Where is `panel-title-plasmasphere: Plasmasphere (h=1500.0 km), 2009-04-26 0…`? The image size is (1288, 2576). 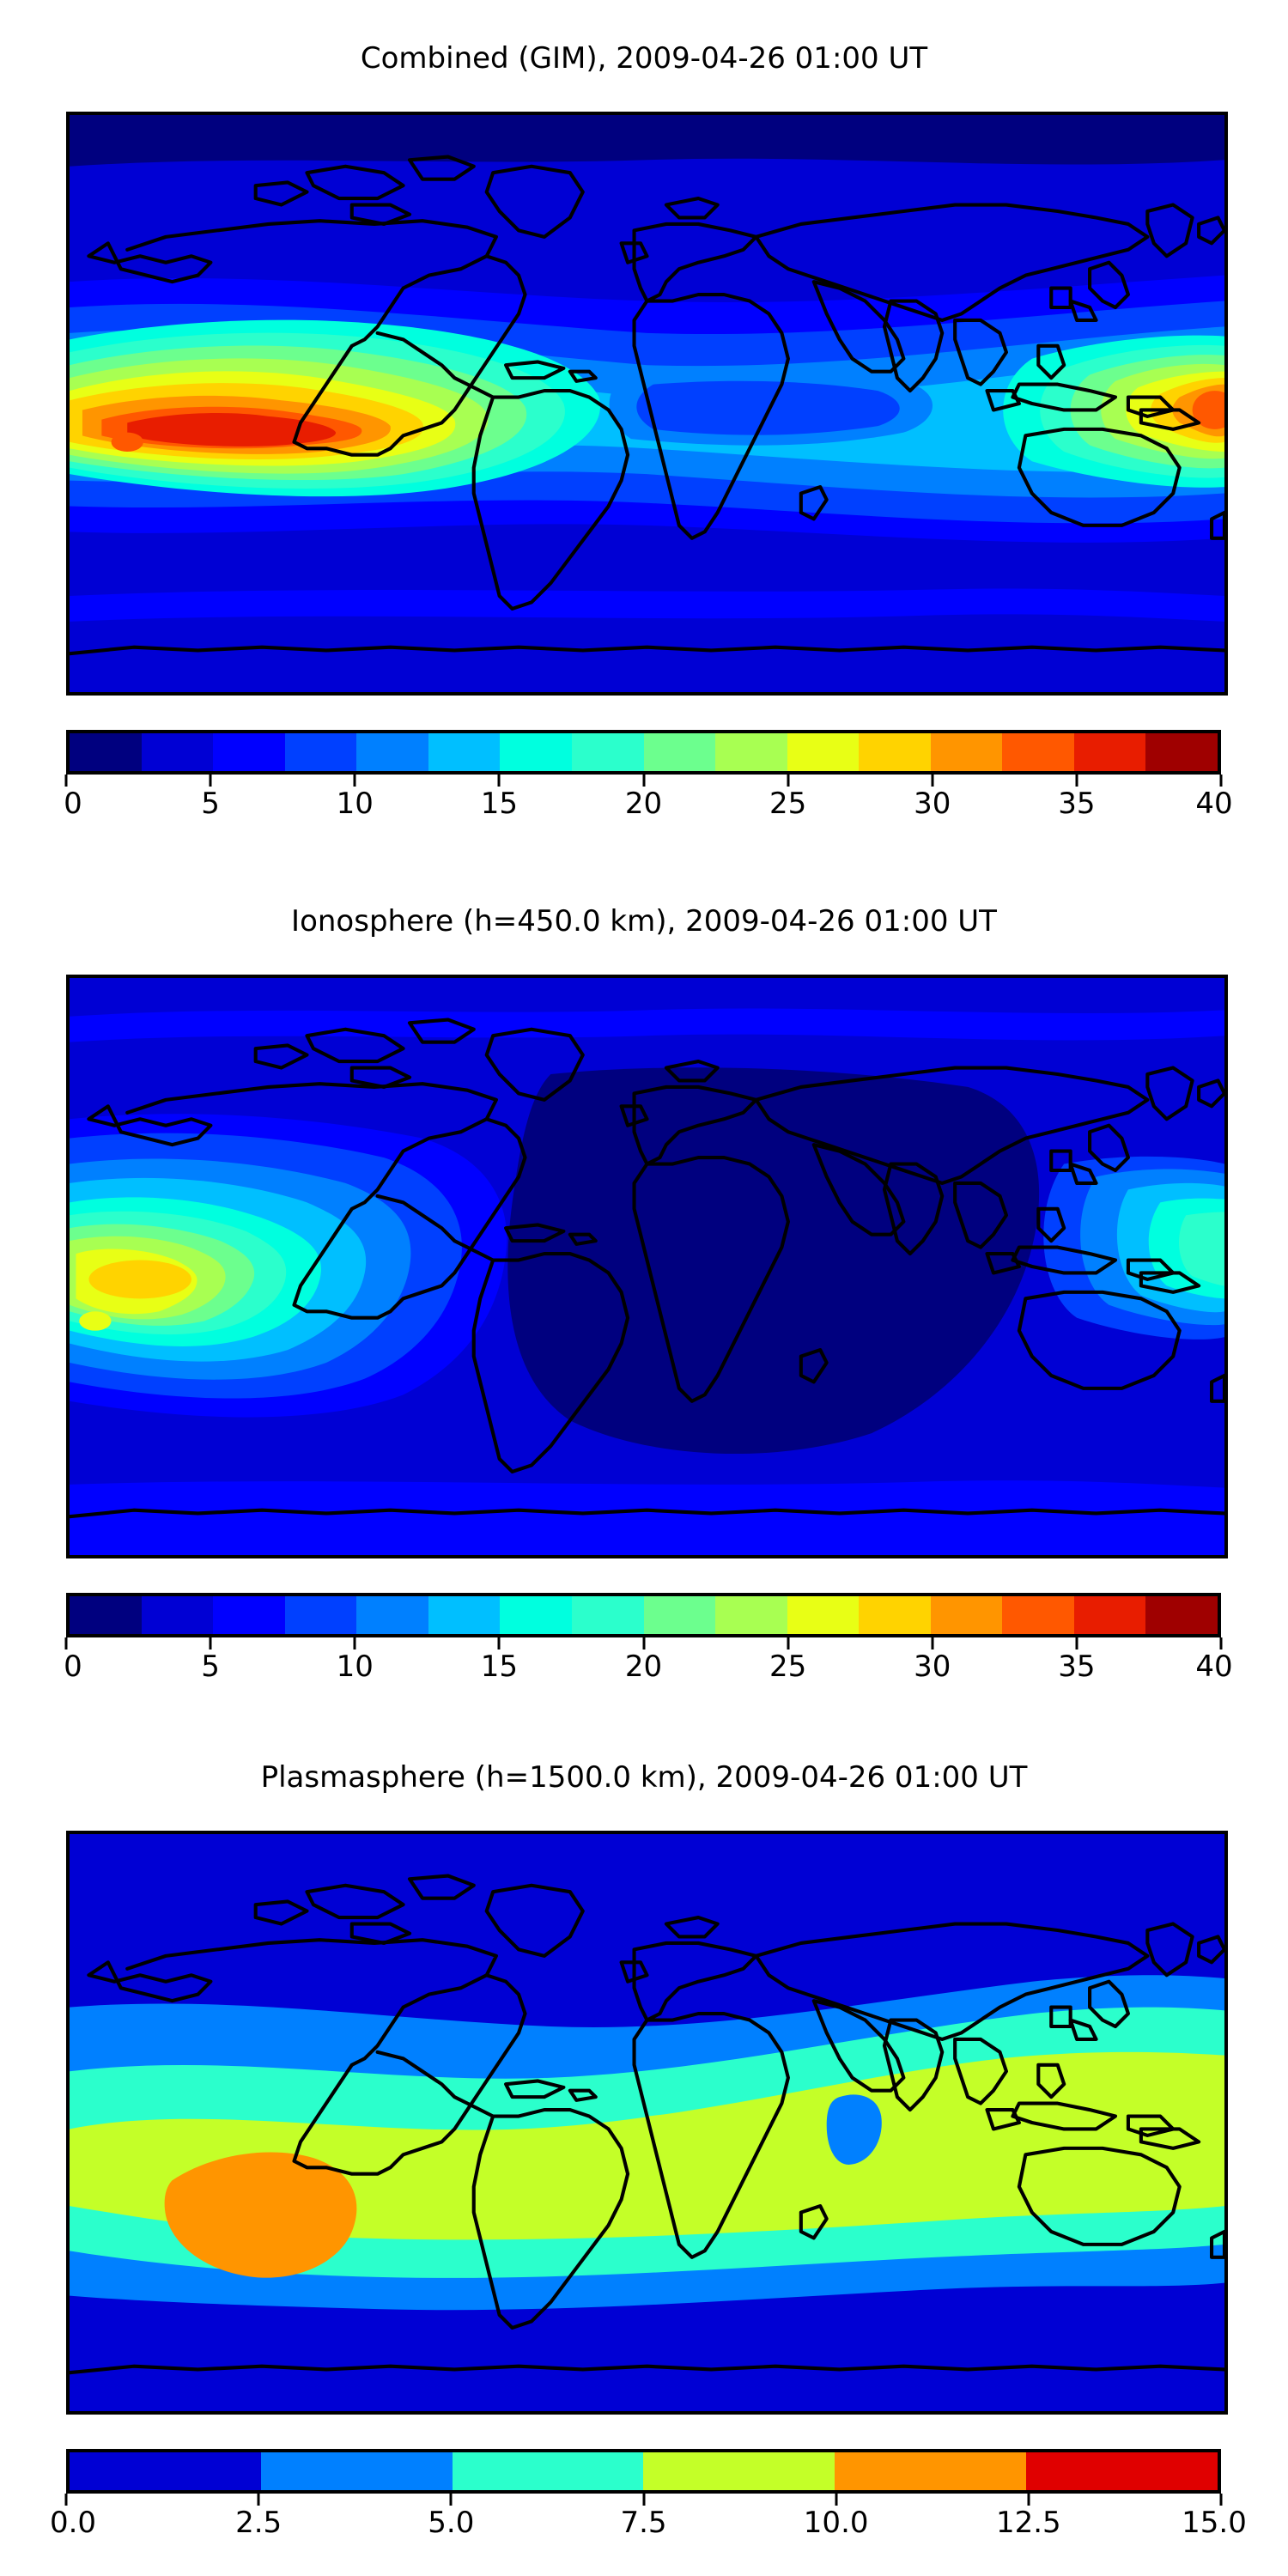
panel-title-plasmasphere: Plasmasphere (h=1500.0 km), 2009-04-26 0… is located at coordinates (644, 1777).